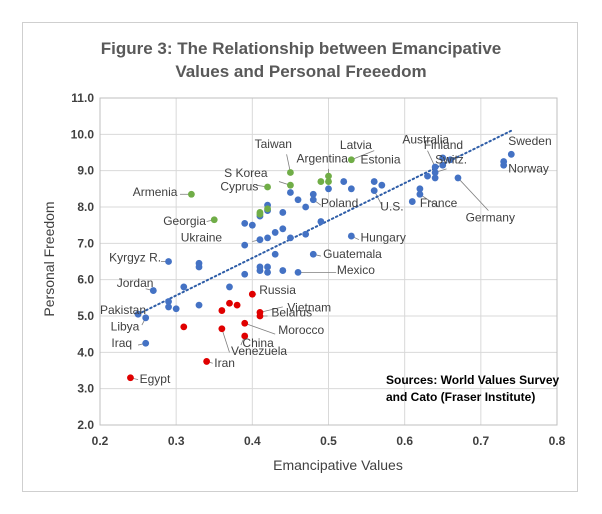 The height and width of the screenshot is (514, 602). I want to click on country-label: Argentina, so click(323, 158).